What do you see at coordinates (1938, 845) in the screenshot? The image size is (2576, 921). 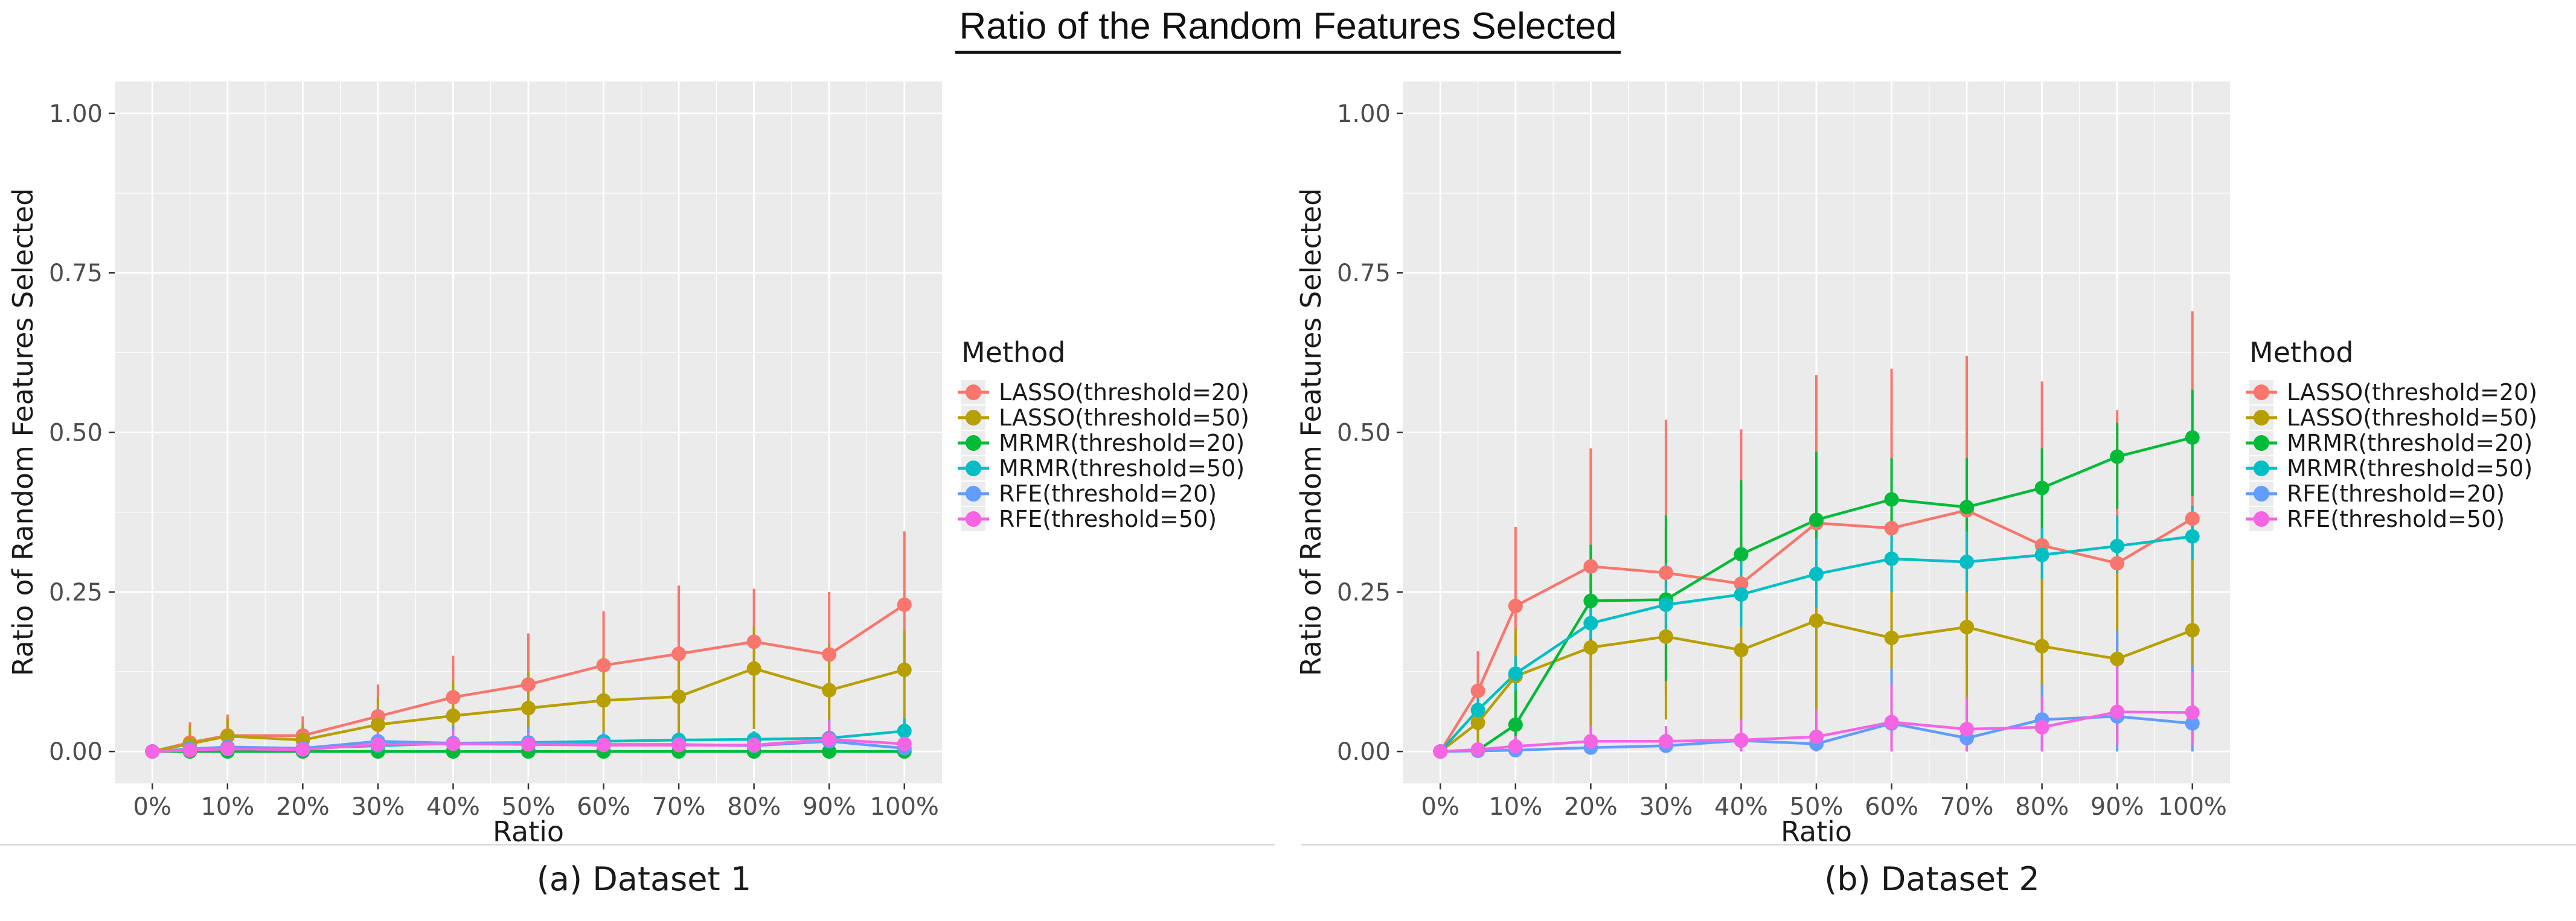 I see `caption-divider` at bounding box center [1938, 845].